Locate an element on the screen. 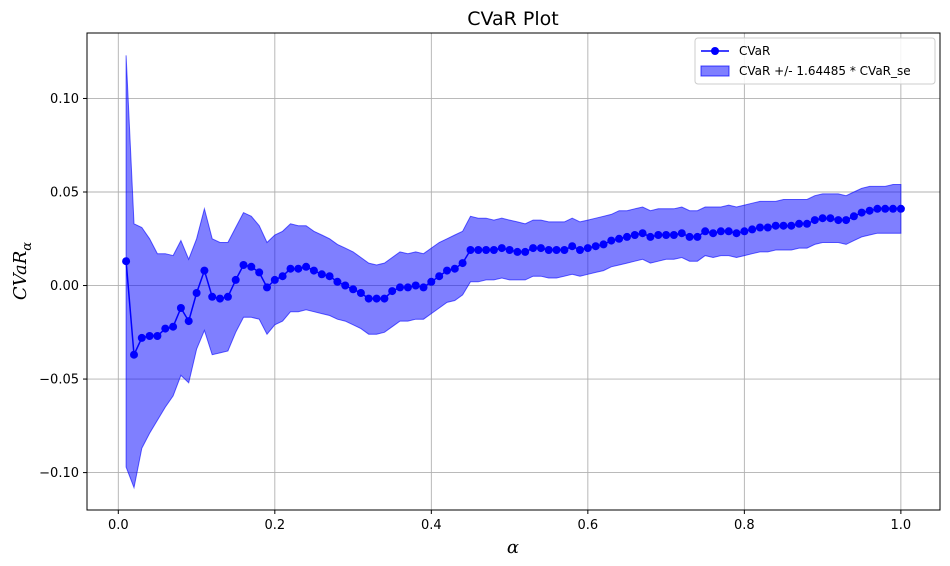  legend-band-swatch is located at coordinates (715, 71).